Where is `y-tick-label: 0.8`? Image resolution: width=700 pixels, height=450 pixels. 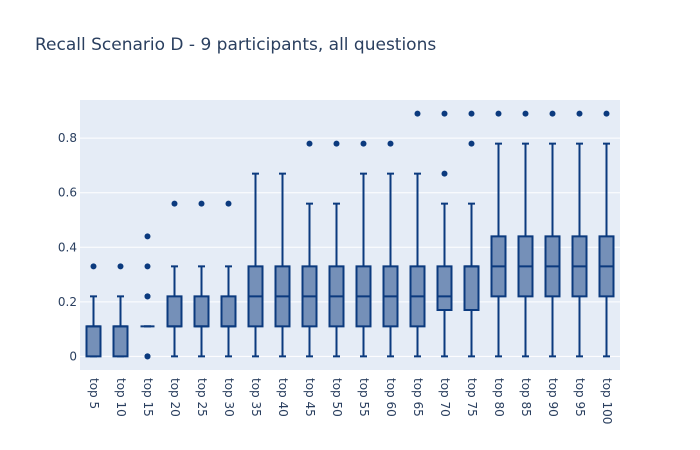
y-tick-label: 0.8 is located at coordinates (67, 138).